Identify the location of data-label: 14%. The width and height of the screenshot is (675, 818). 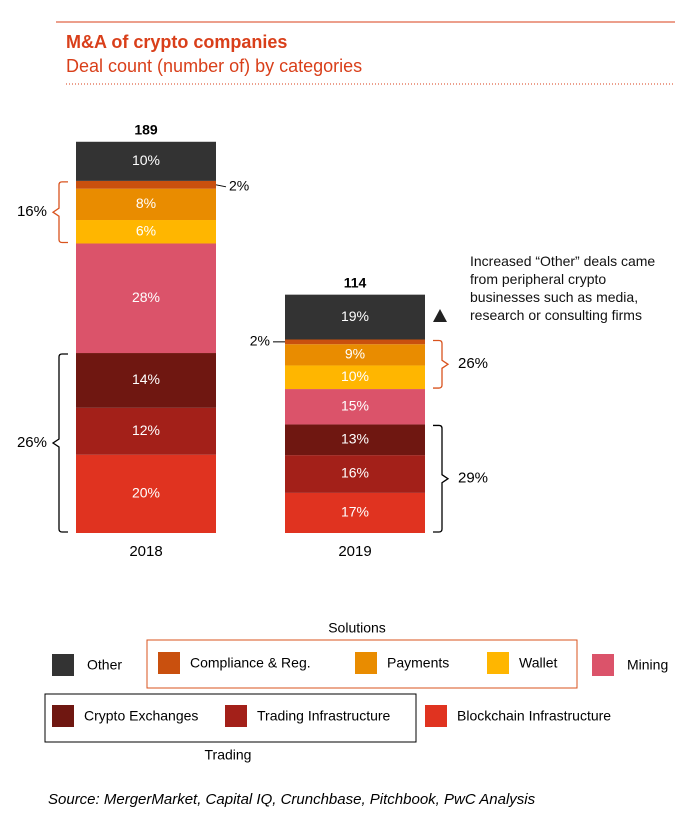
(146, 379).